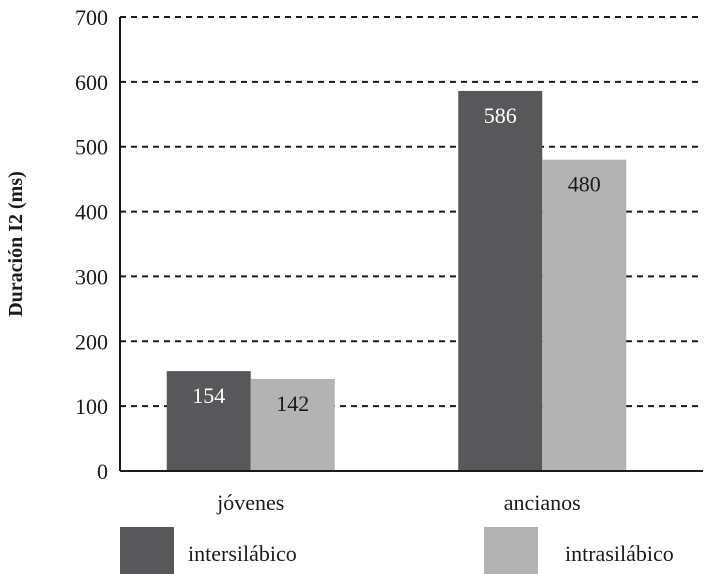 The height and width of the screenshot is (574, 709). Describe the element at coordinates (91, 17) in the screenshot. I see `y-tick-label: 700` at that location.